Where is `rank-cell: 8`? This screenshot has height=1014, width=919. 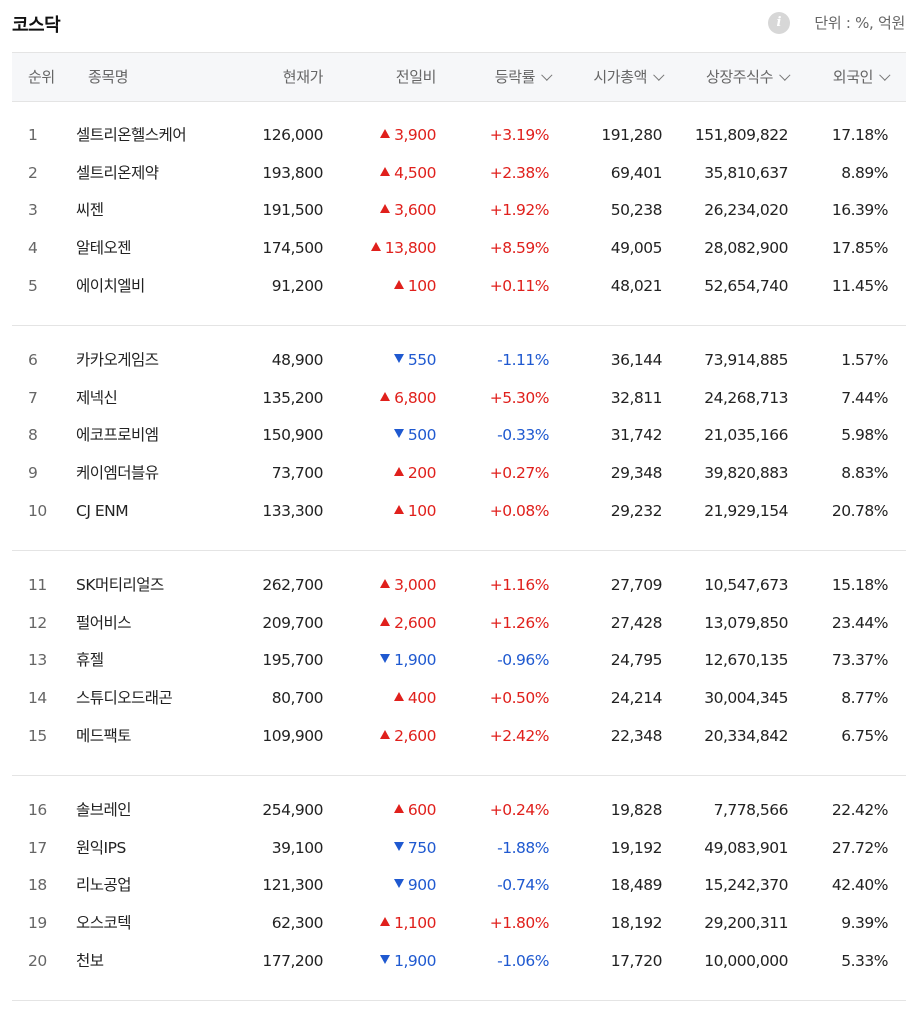
rank-cell: 8 is located at coordinates (33, 435).